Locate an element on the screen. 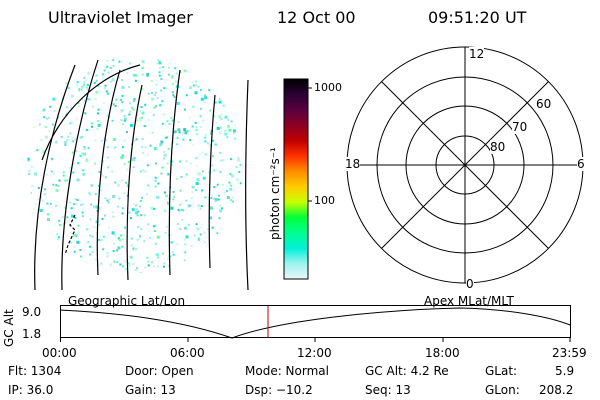  longitude-line is located at coordinates (247, 184).